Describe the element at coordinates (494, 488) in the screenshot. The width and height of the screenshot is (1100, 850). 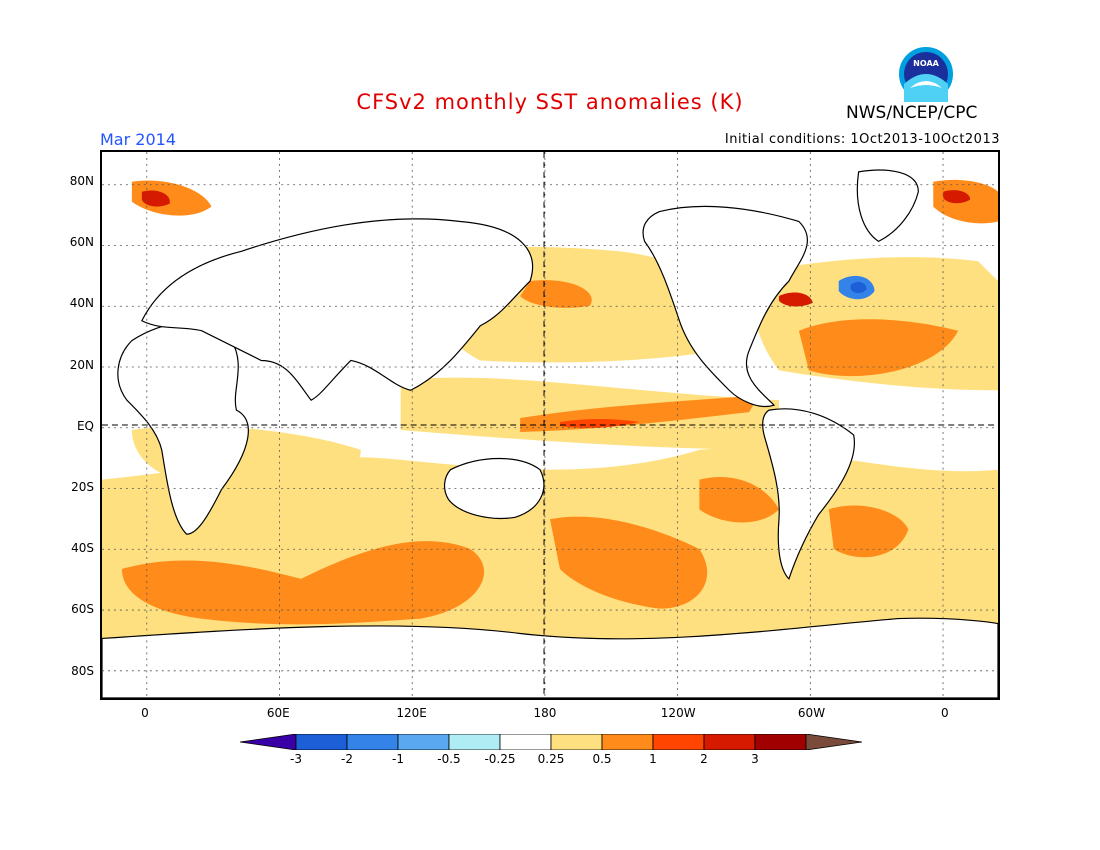
I see `australia` at that location.